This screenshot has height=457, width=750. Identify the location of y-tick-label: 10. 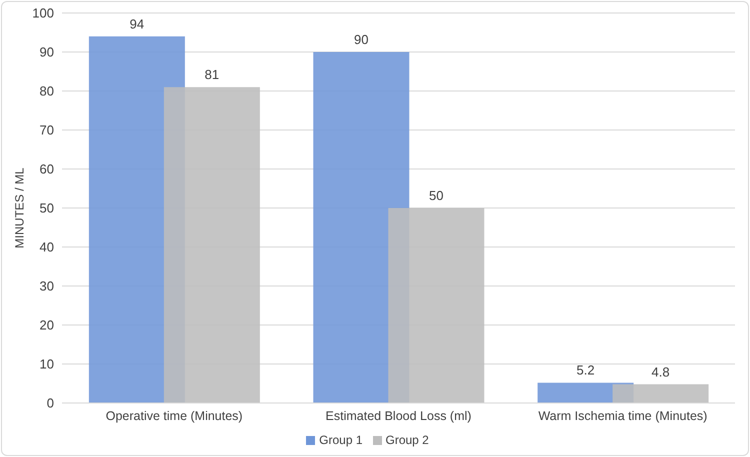
(47, 364).